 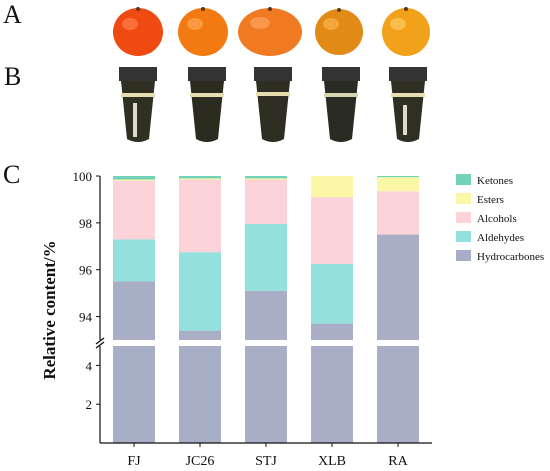 I want to click on legend-swatch-ketones, so click(x=463, y=179).